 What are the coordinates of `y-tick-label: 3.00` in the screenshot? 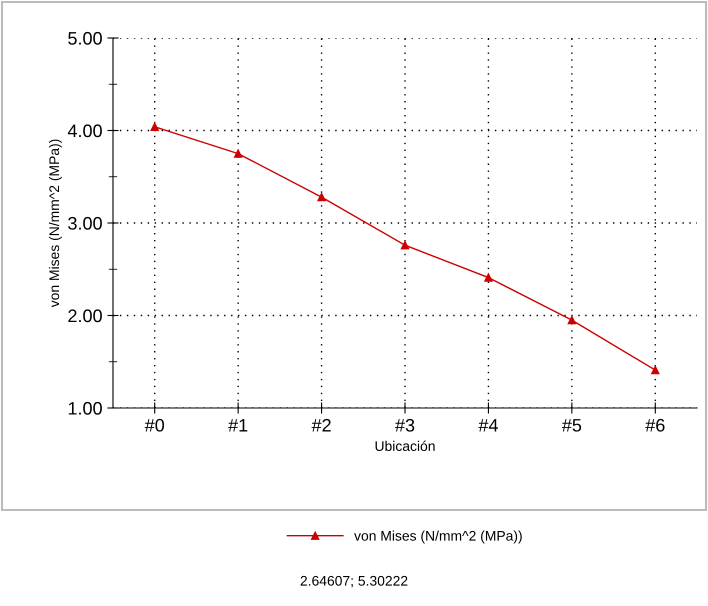 It's located at (85, 223).